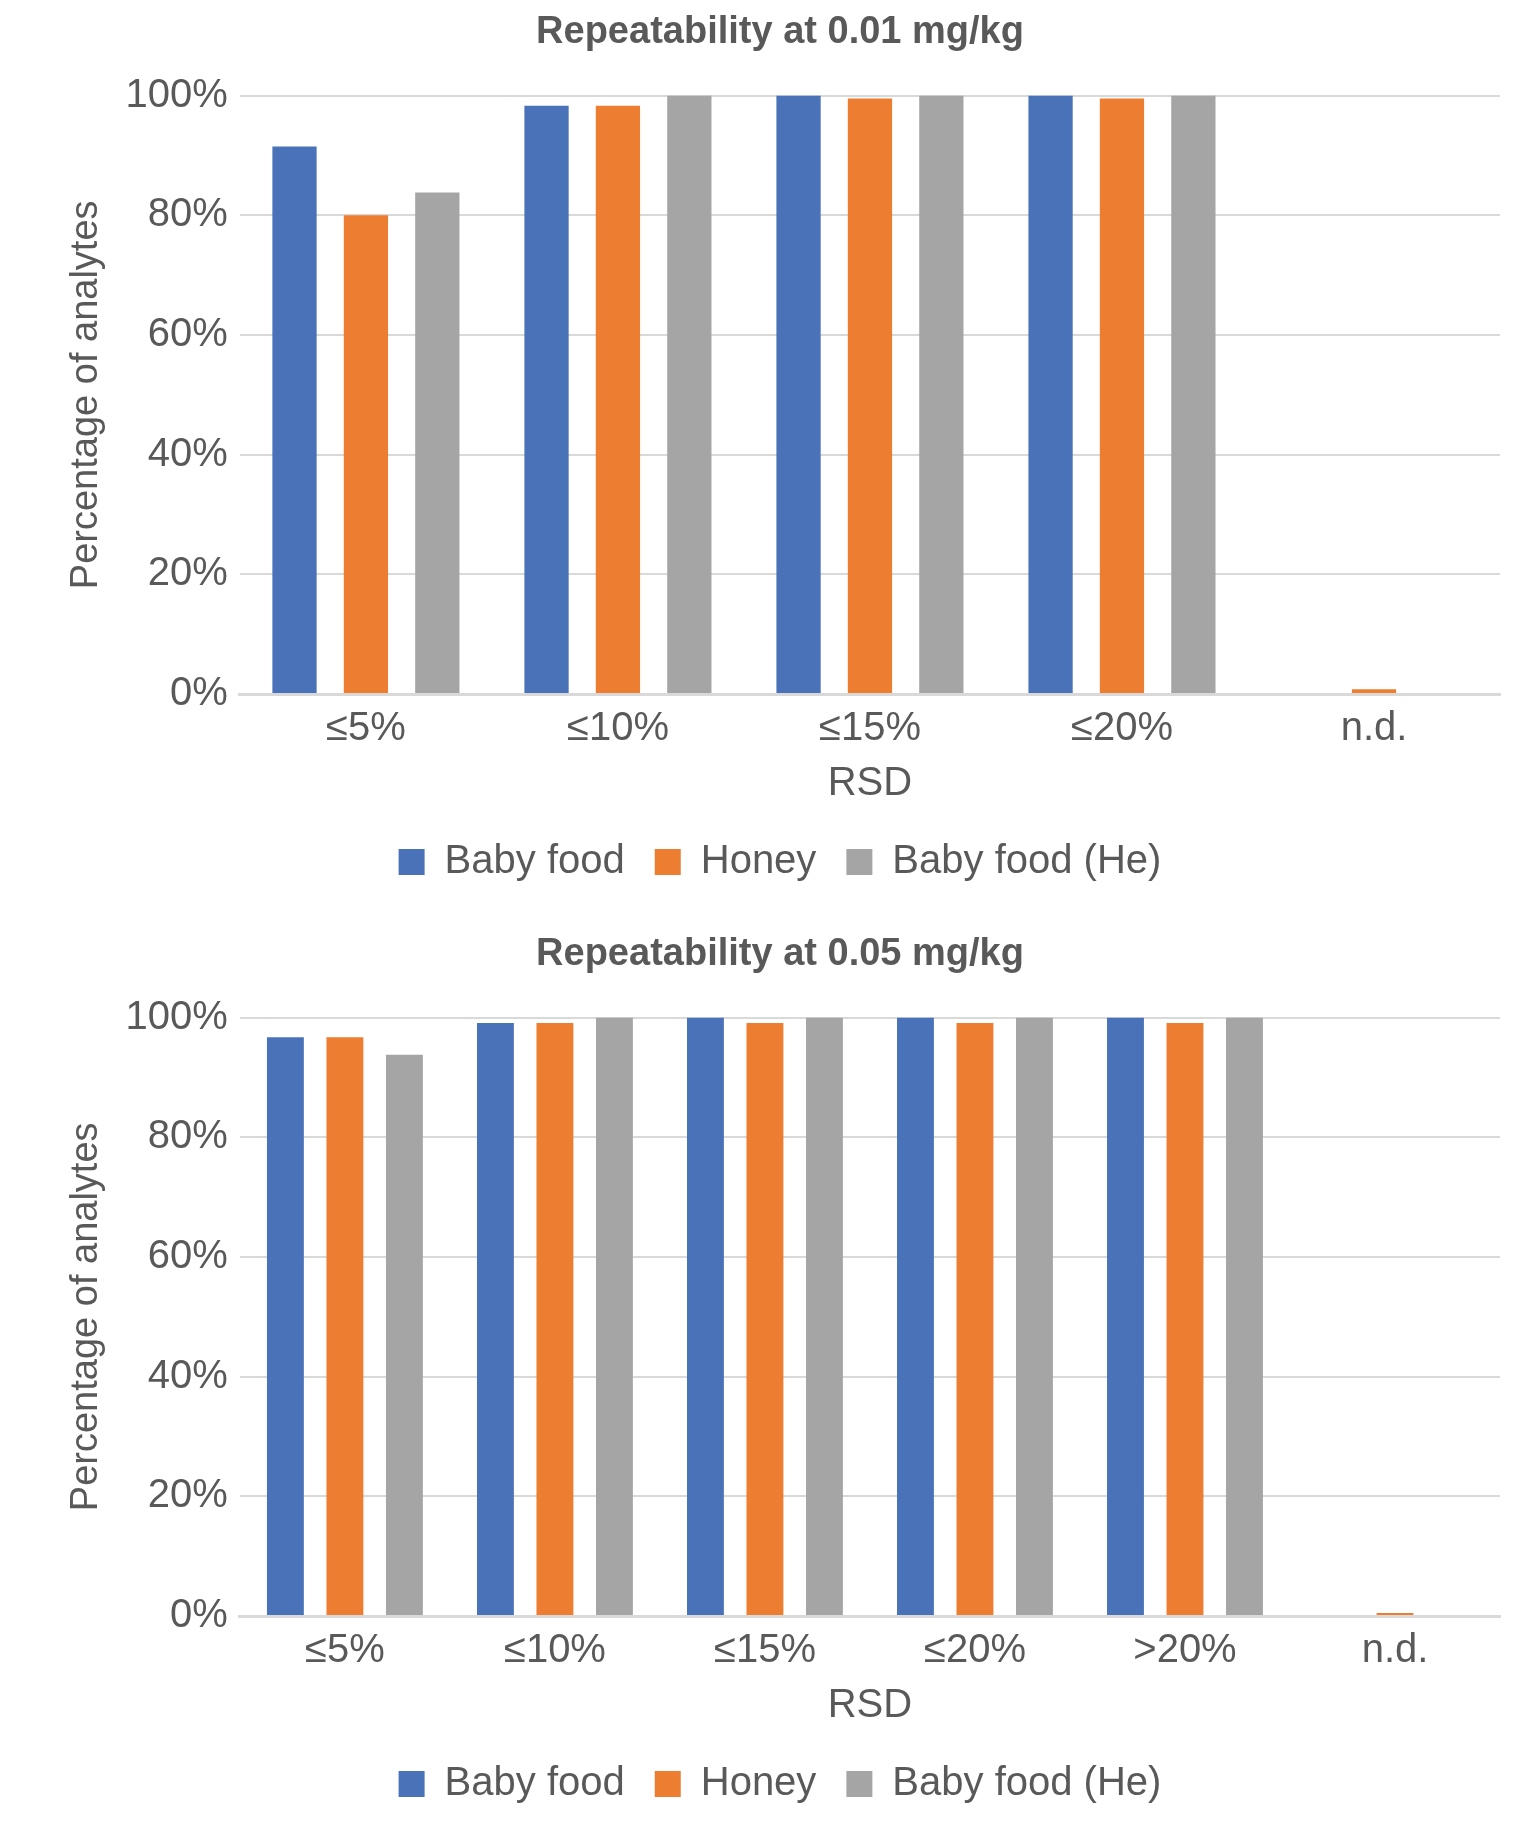 This screenshot has height=1845, width=1530. What do you see at coordinates (780, 30) in the screenshot?
I see `chart-title: Repeatability at 0.01 mg/kg` at bounding box center [780, 30].